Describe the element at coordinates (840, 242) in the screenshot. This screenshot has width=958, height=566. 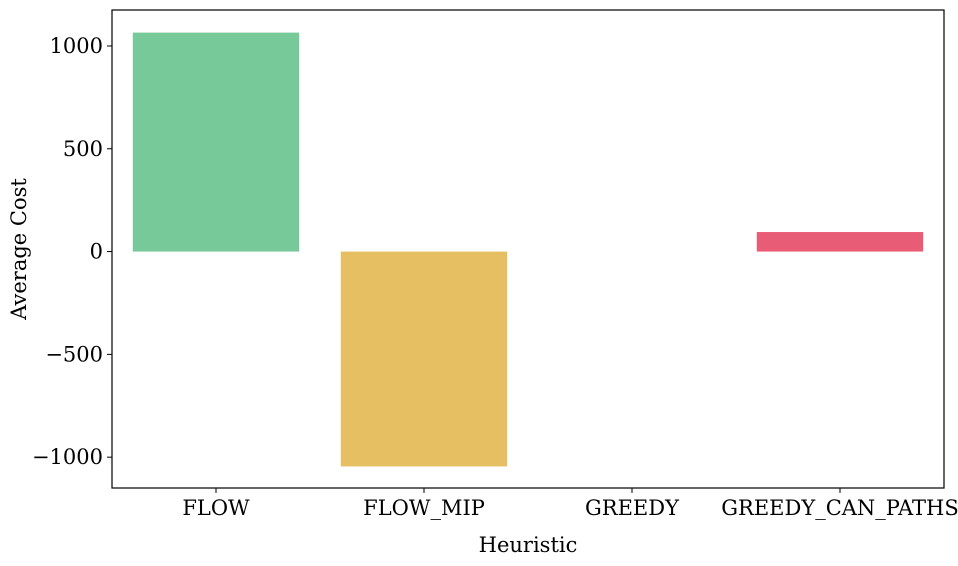
I see `bar-greedy-can-paths` at that location.